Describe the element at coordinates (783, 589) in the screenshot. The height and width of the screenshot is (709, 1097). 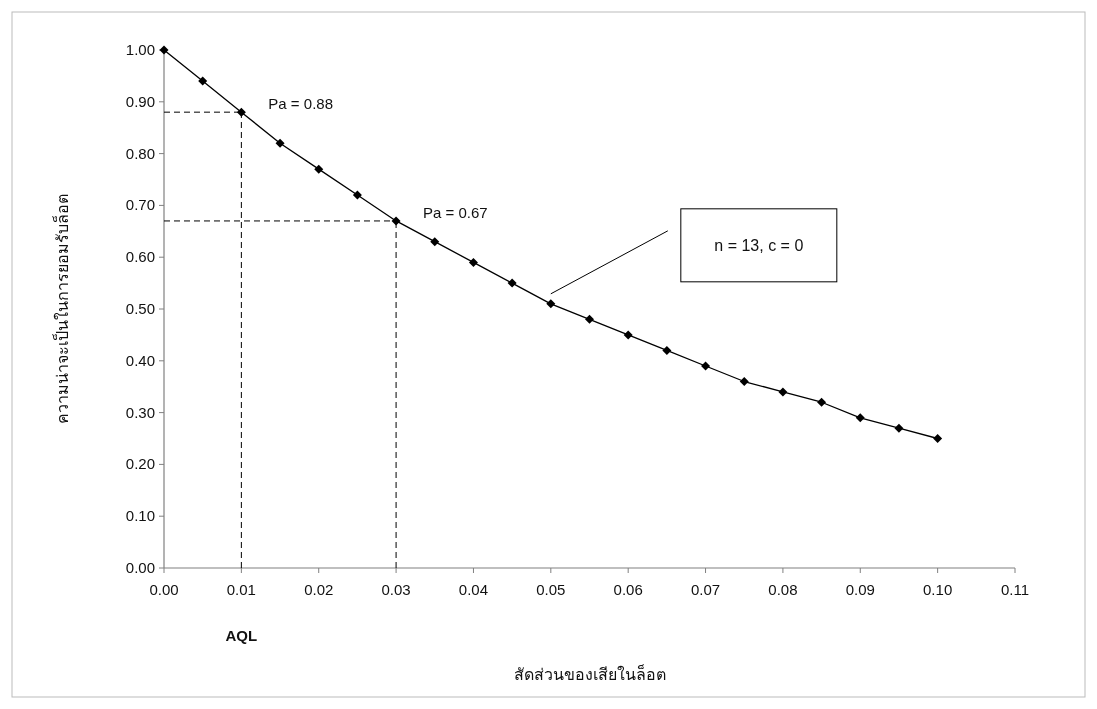
I see `x-tick-label: 0.08` at that location.